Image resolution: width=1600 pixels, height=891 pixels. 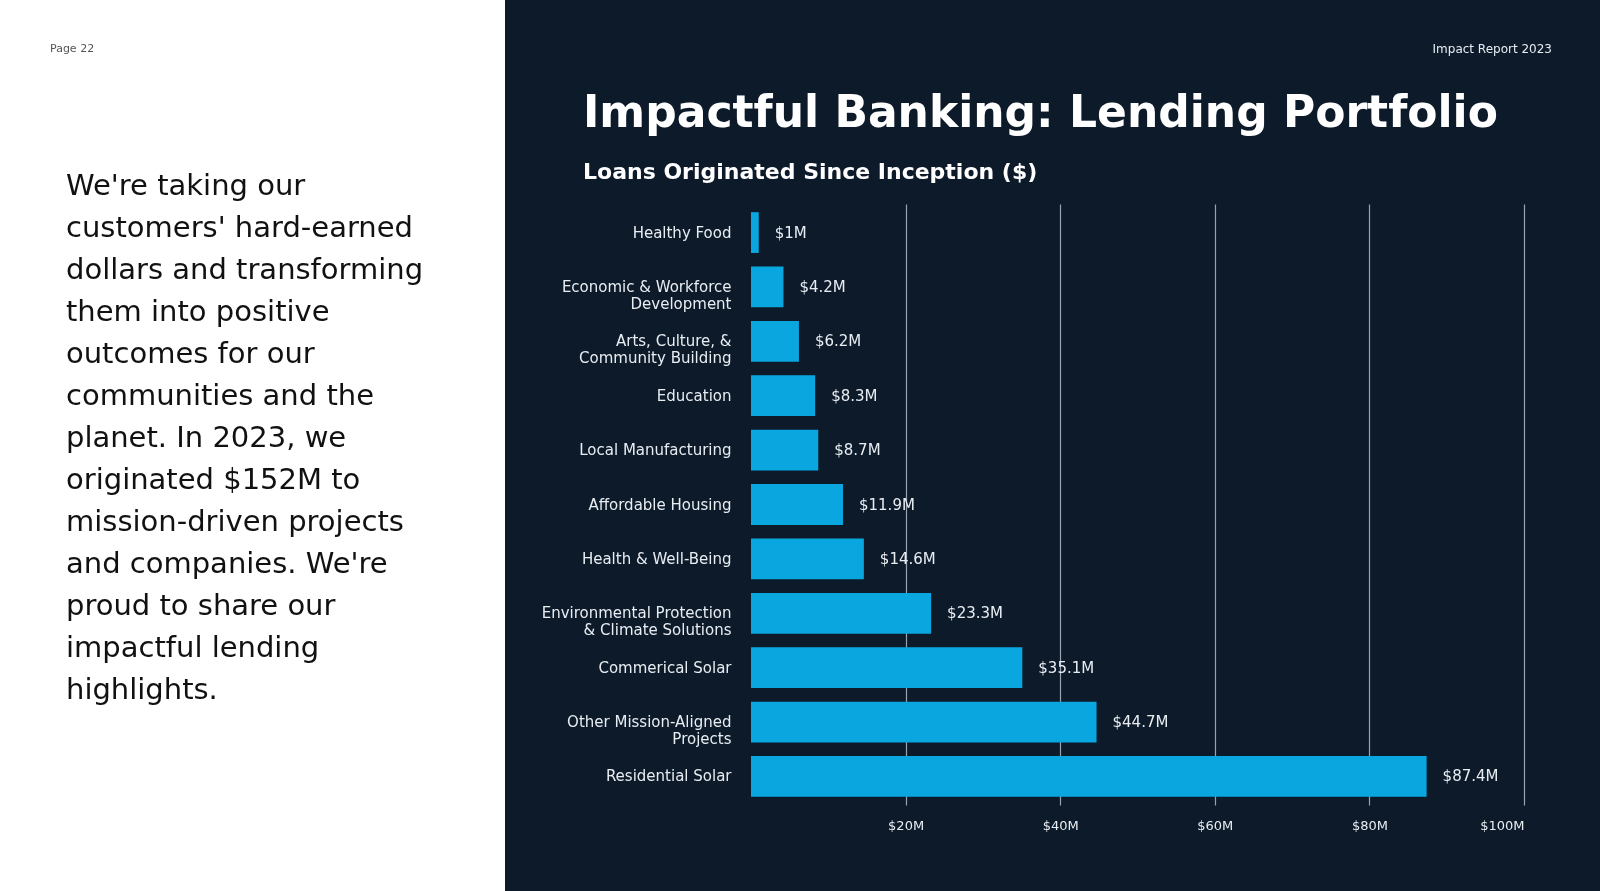 I want to click on y-tick-label: Residential Solar, so click(x=669, y=776).